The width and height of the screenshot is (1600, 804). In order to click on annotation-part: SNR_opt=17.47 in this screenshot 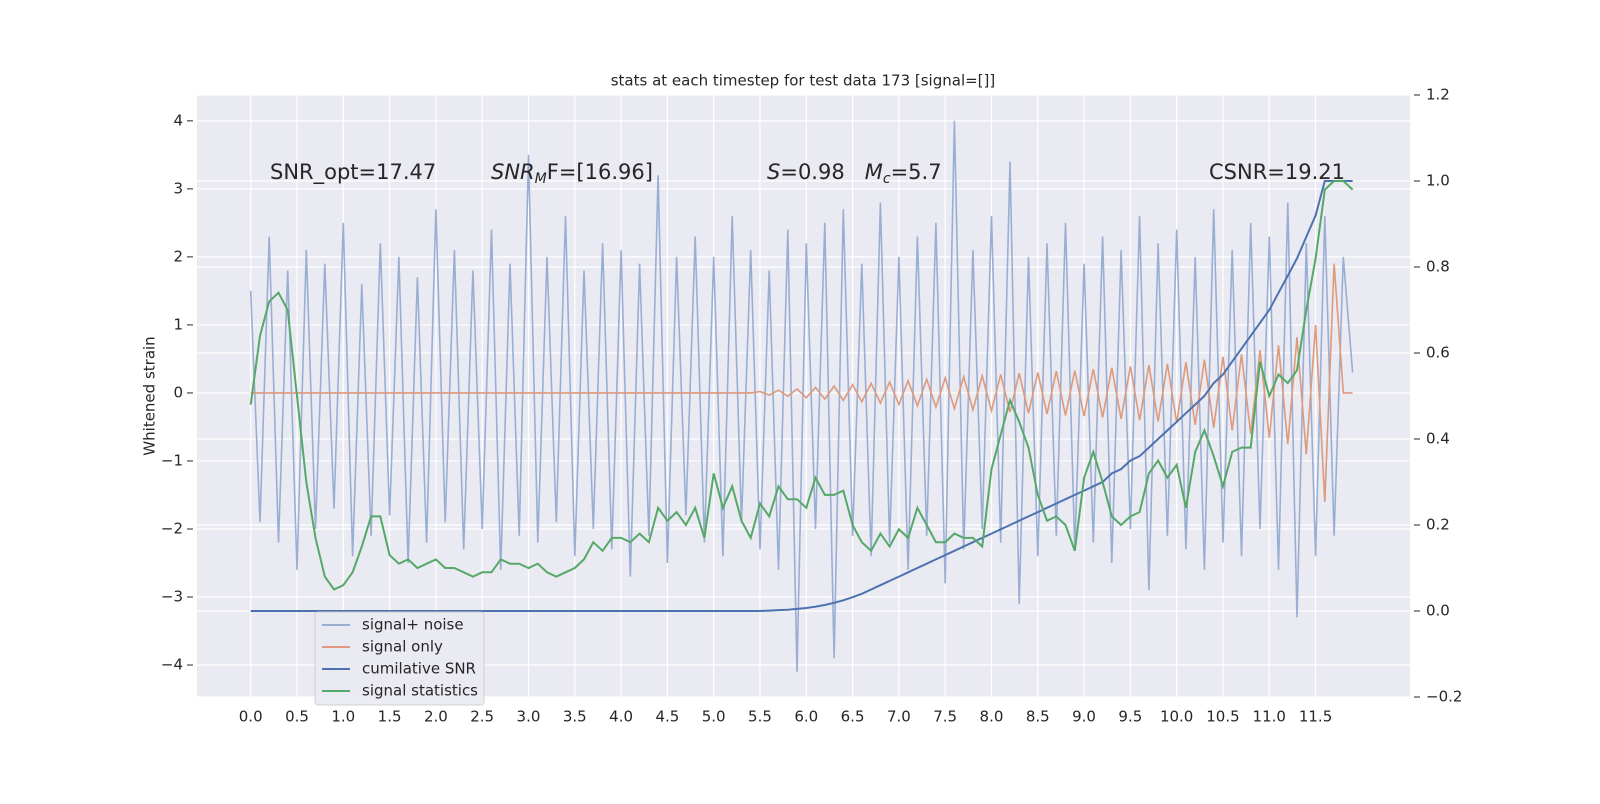, I will do `click(353, 172)`.